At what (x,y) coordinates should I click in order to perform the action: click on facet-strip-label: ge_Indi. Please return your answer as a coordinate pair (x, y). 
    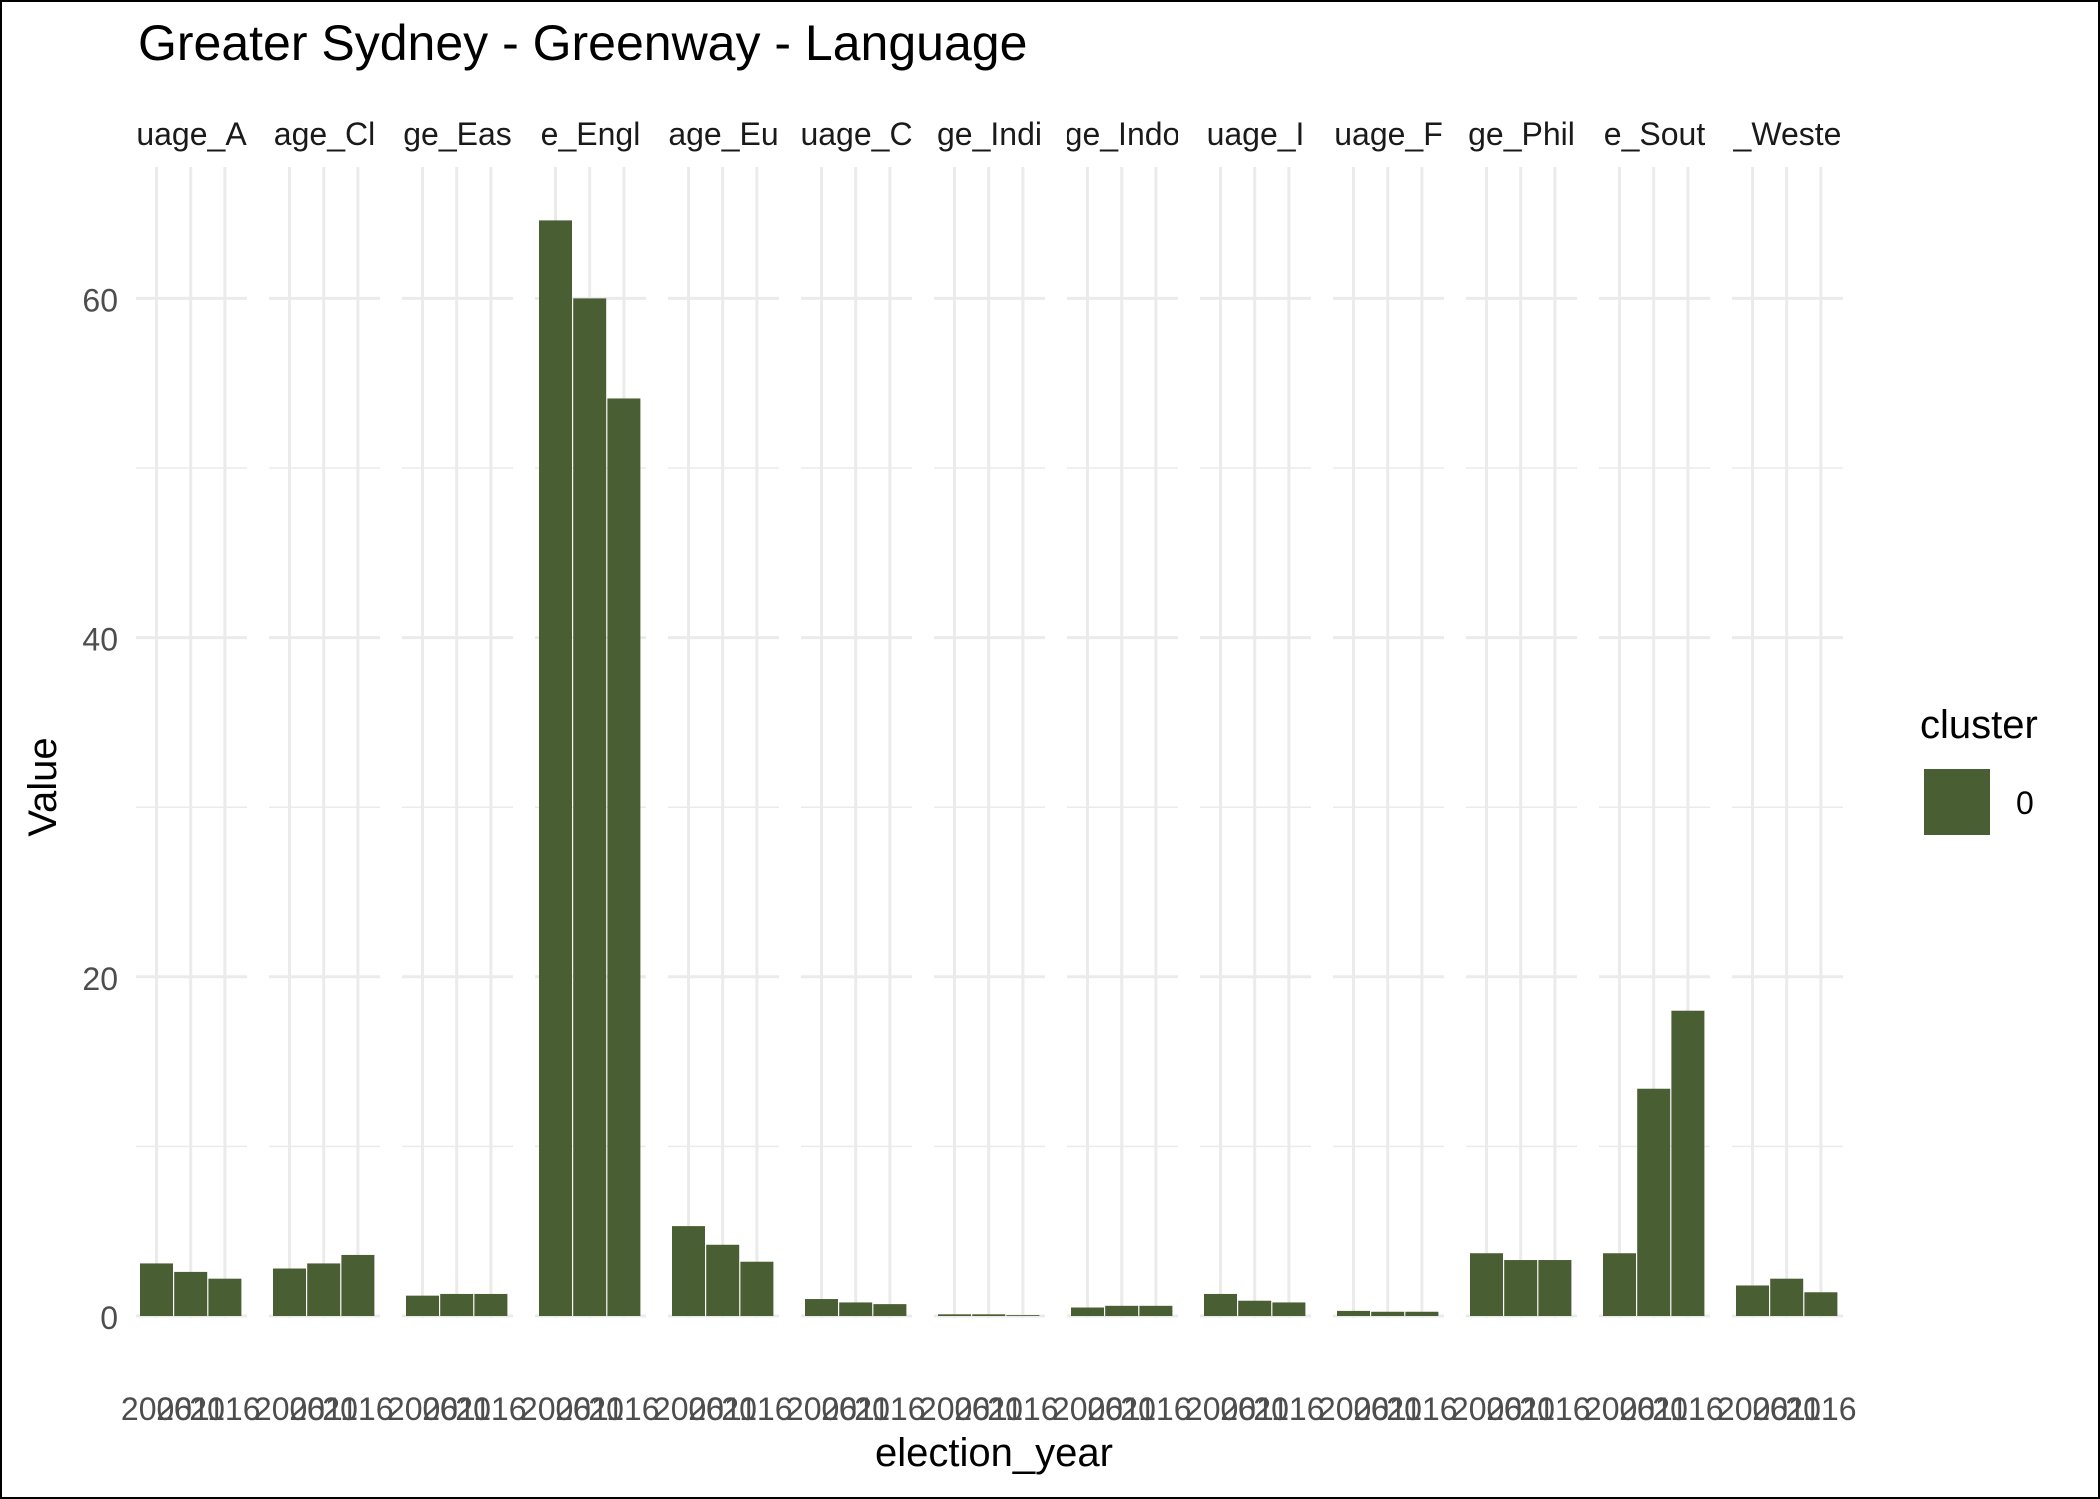
    Looking at the image, I should click on (989, 134).